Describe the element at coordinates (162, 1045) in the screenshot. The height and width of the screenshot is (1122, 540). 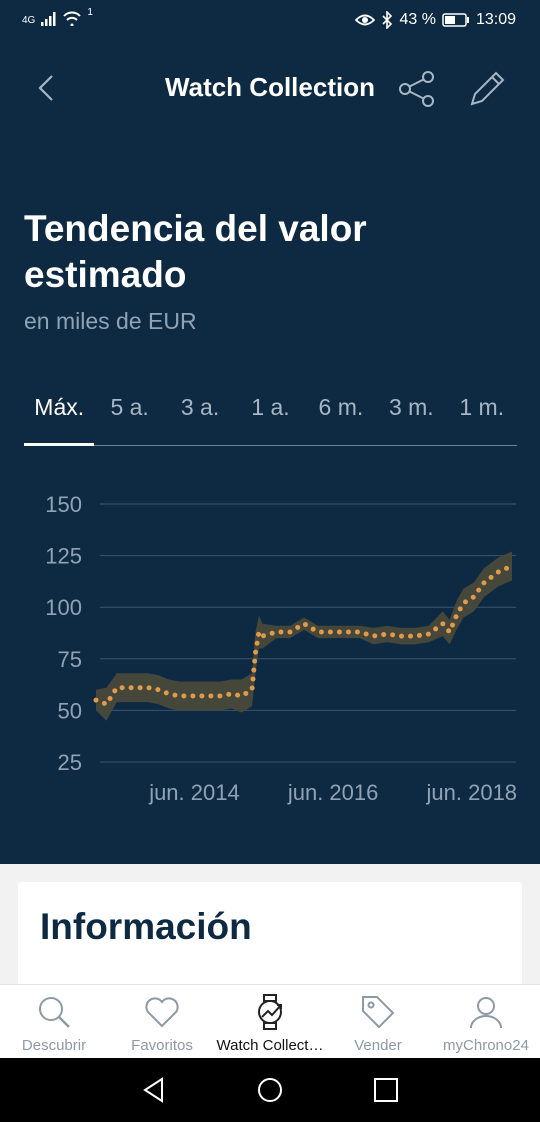
I see `nav-favoritos-label: Favoritos` at that location.